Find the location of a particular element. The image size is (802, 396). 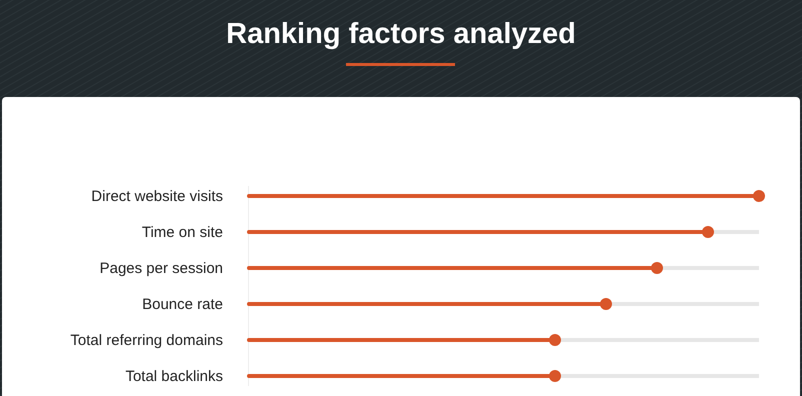

chart-title: Ranking factors analyzed is located at coordinates (401, 34).